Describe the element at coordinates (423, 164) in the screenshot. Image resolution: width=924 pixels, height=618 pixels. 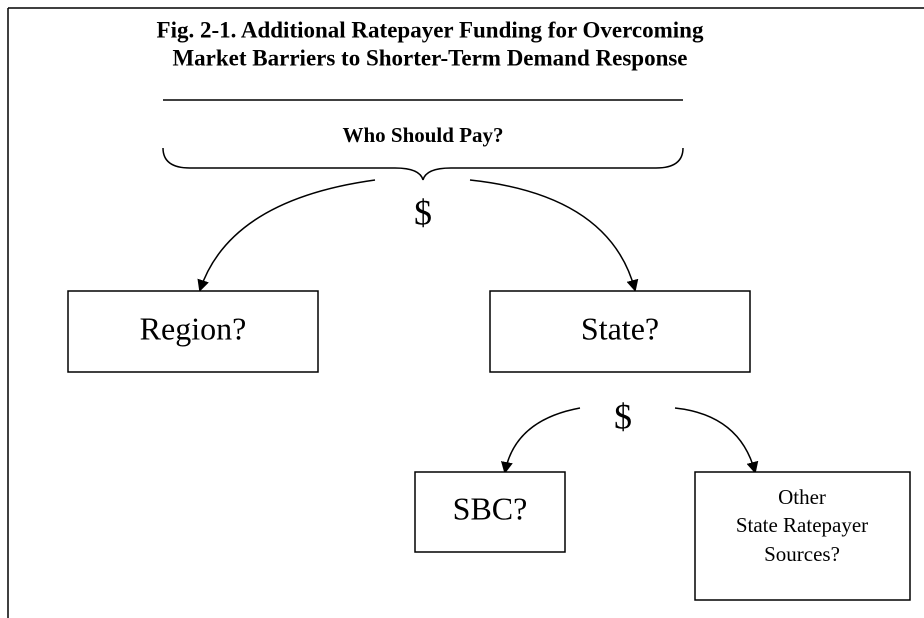
I see `brace` at that location.